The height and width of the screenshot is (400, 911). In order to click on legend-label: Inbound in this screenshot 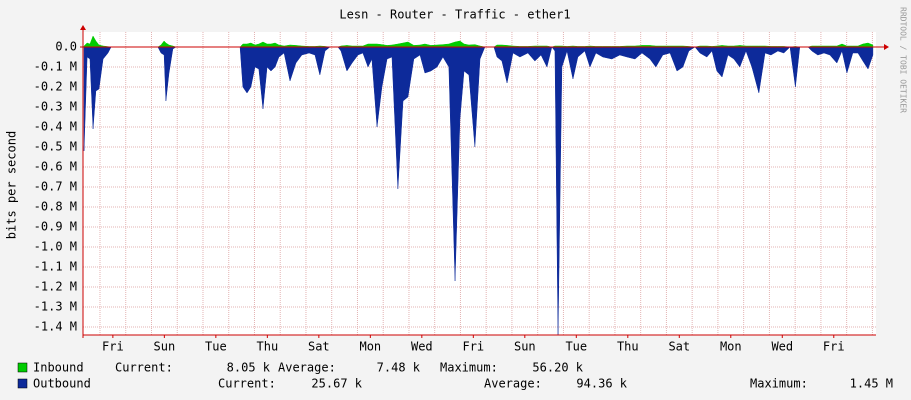, I will do `click(58, 368)`.